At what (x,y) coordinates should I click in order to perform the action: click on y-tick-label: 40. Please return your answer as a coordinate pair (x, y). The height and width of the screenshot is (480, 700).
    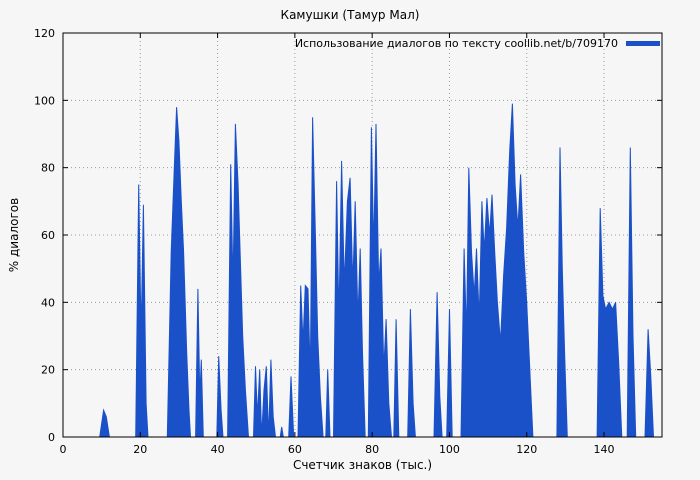
    Looking at the image, I should click on (48, 302).